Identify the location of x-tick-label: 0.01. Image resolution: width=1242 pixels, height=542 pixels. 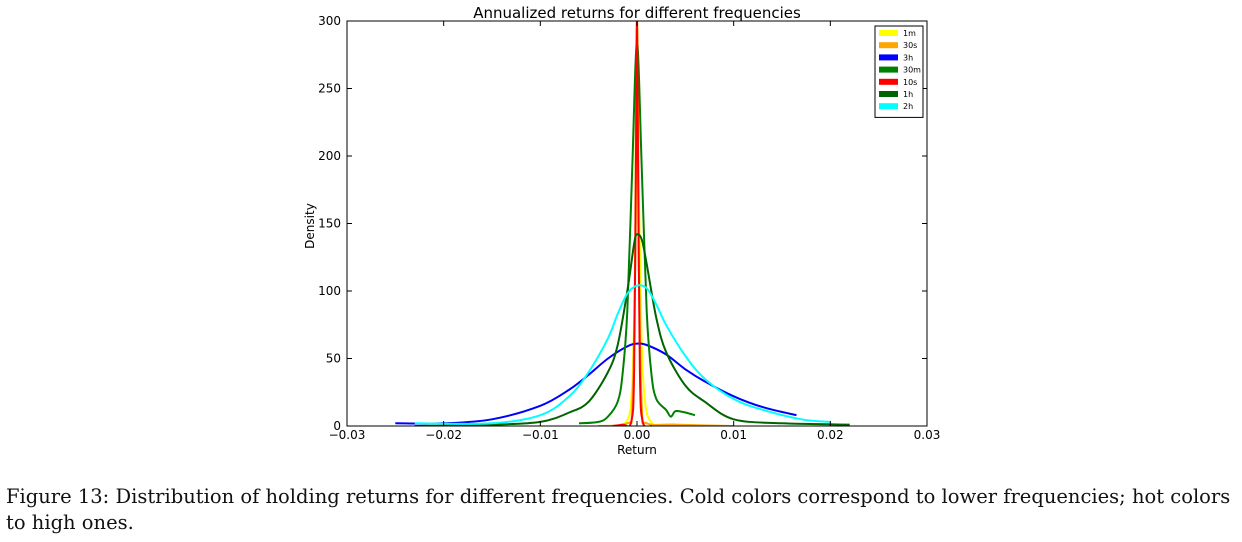
(733, 435).